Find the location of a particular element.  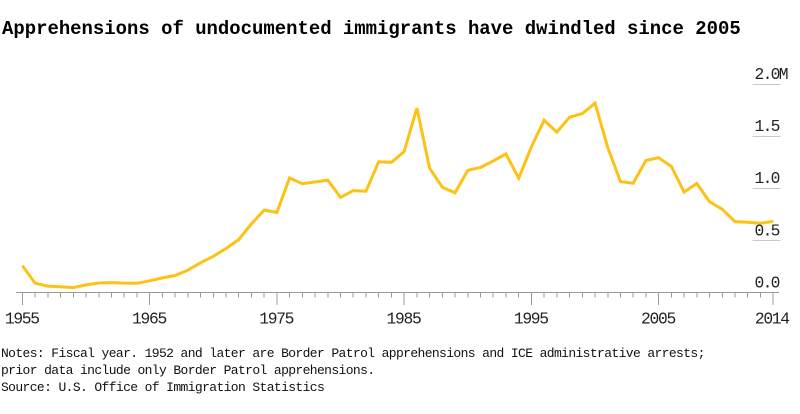

svg-text: 1955 is located at coordinates (22, 318).